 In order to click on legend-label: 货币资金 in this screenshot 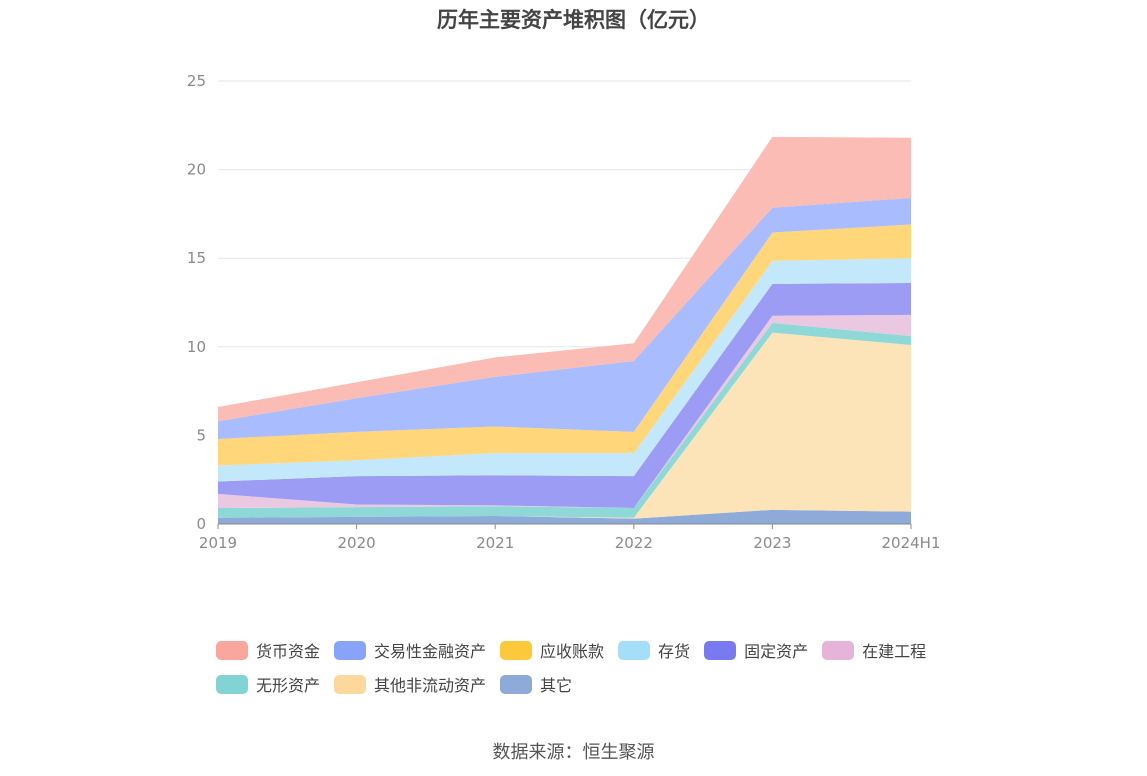, I will do `click(288, 651)`.